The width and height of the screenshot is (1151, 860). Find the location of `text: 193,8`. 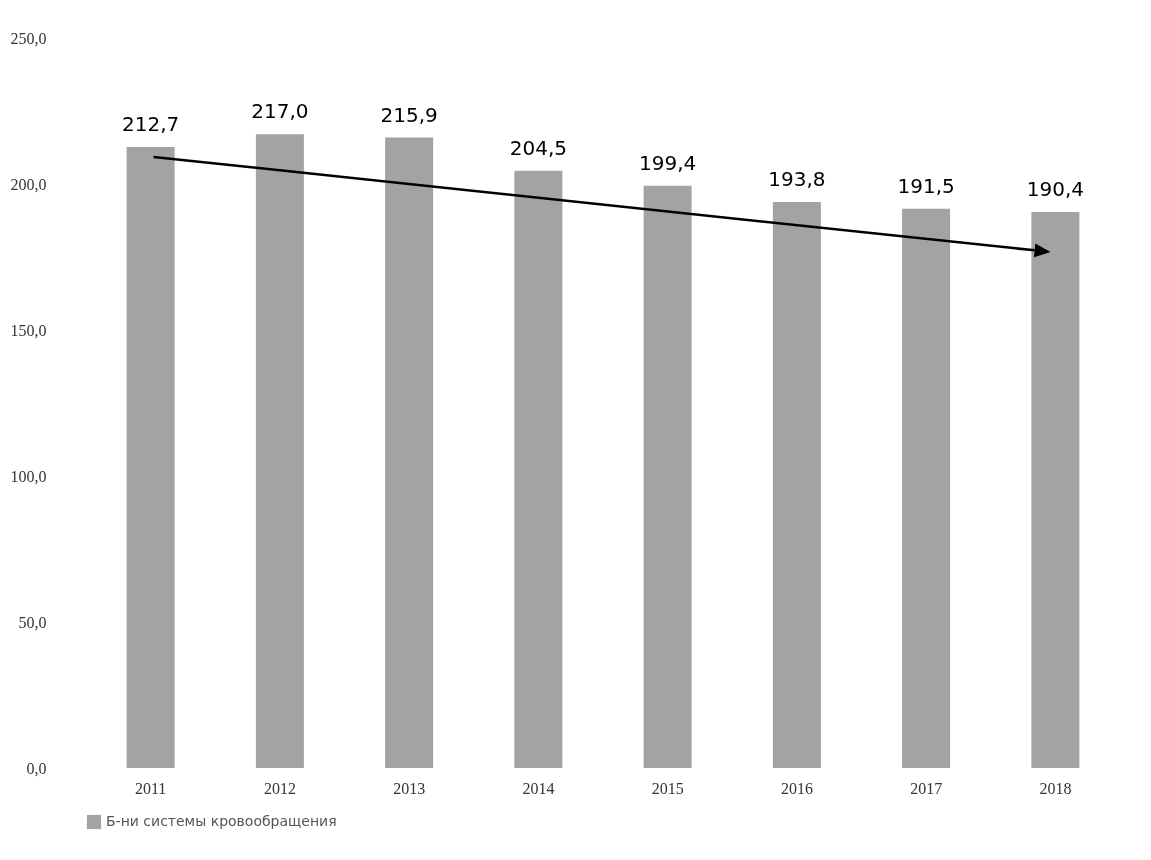

text: 193,8 is located at coordinates (797, 179).